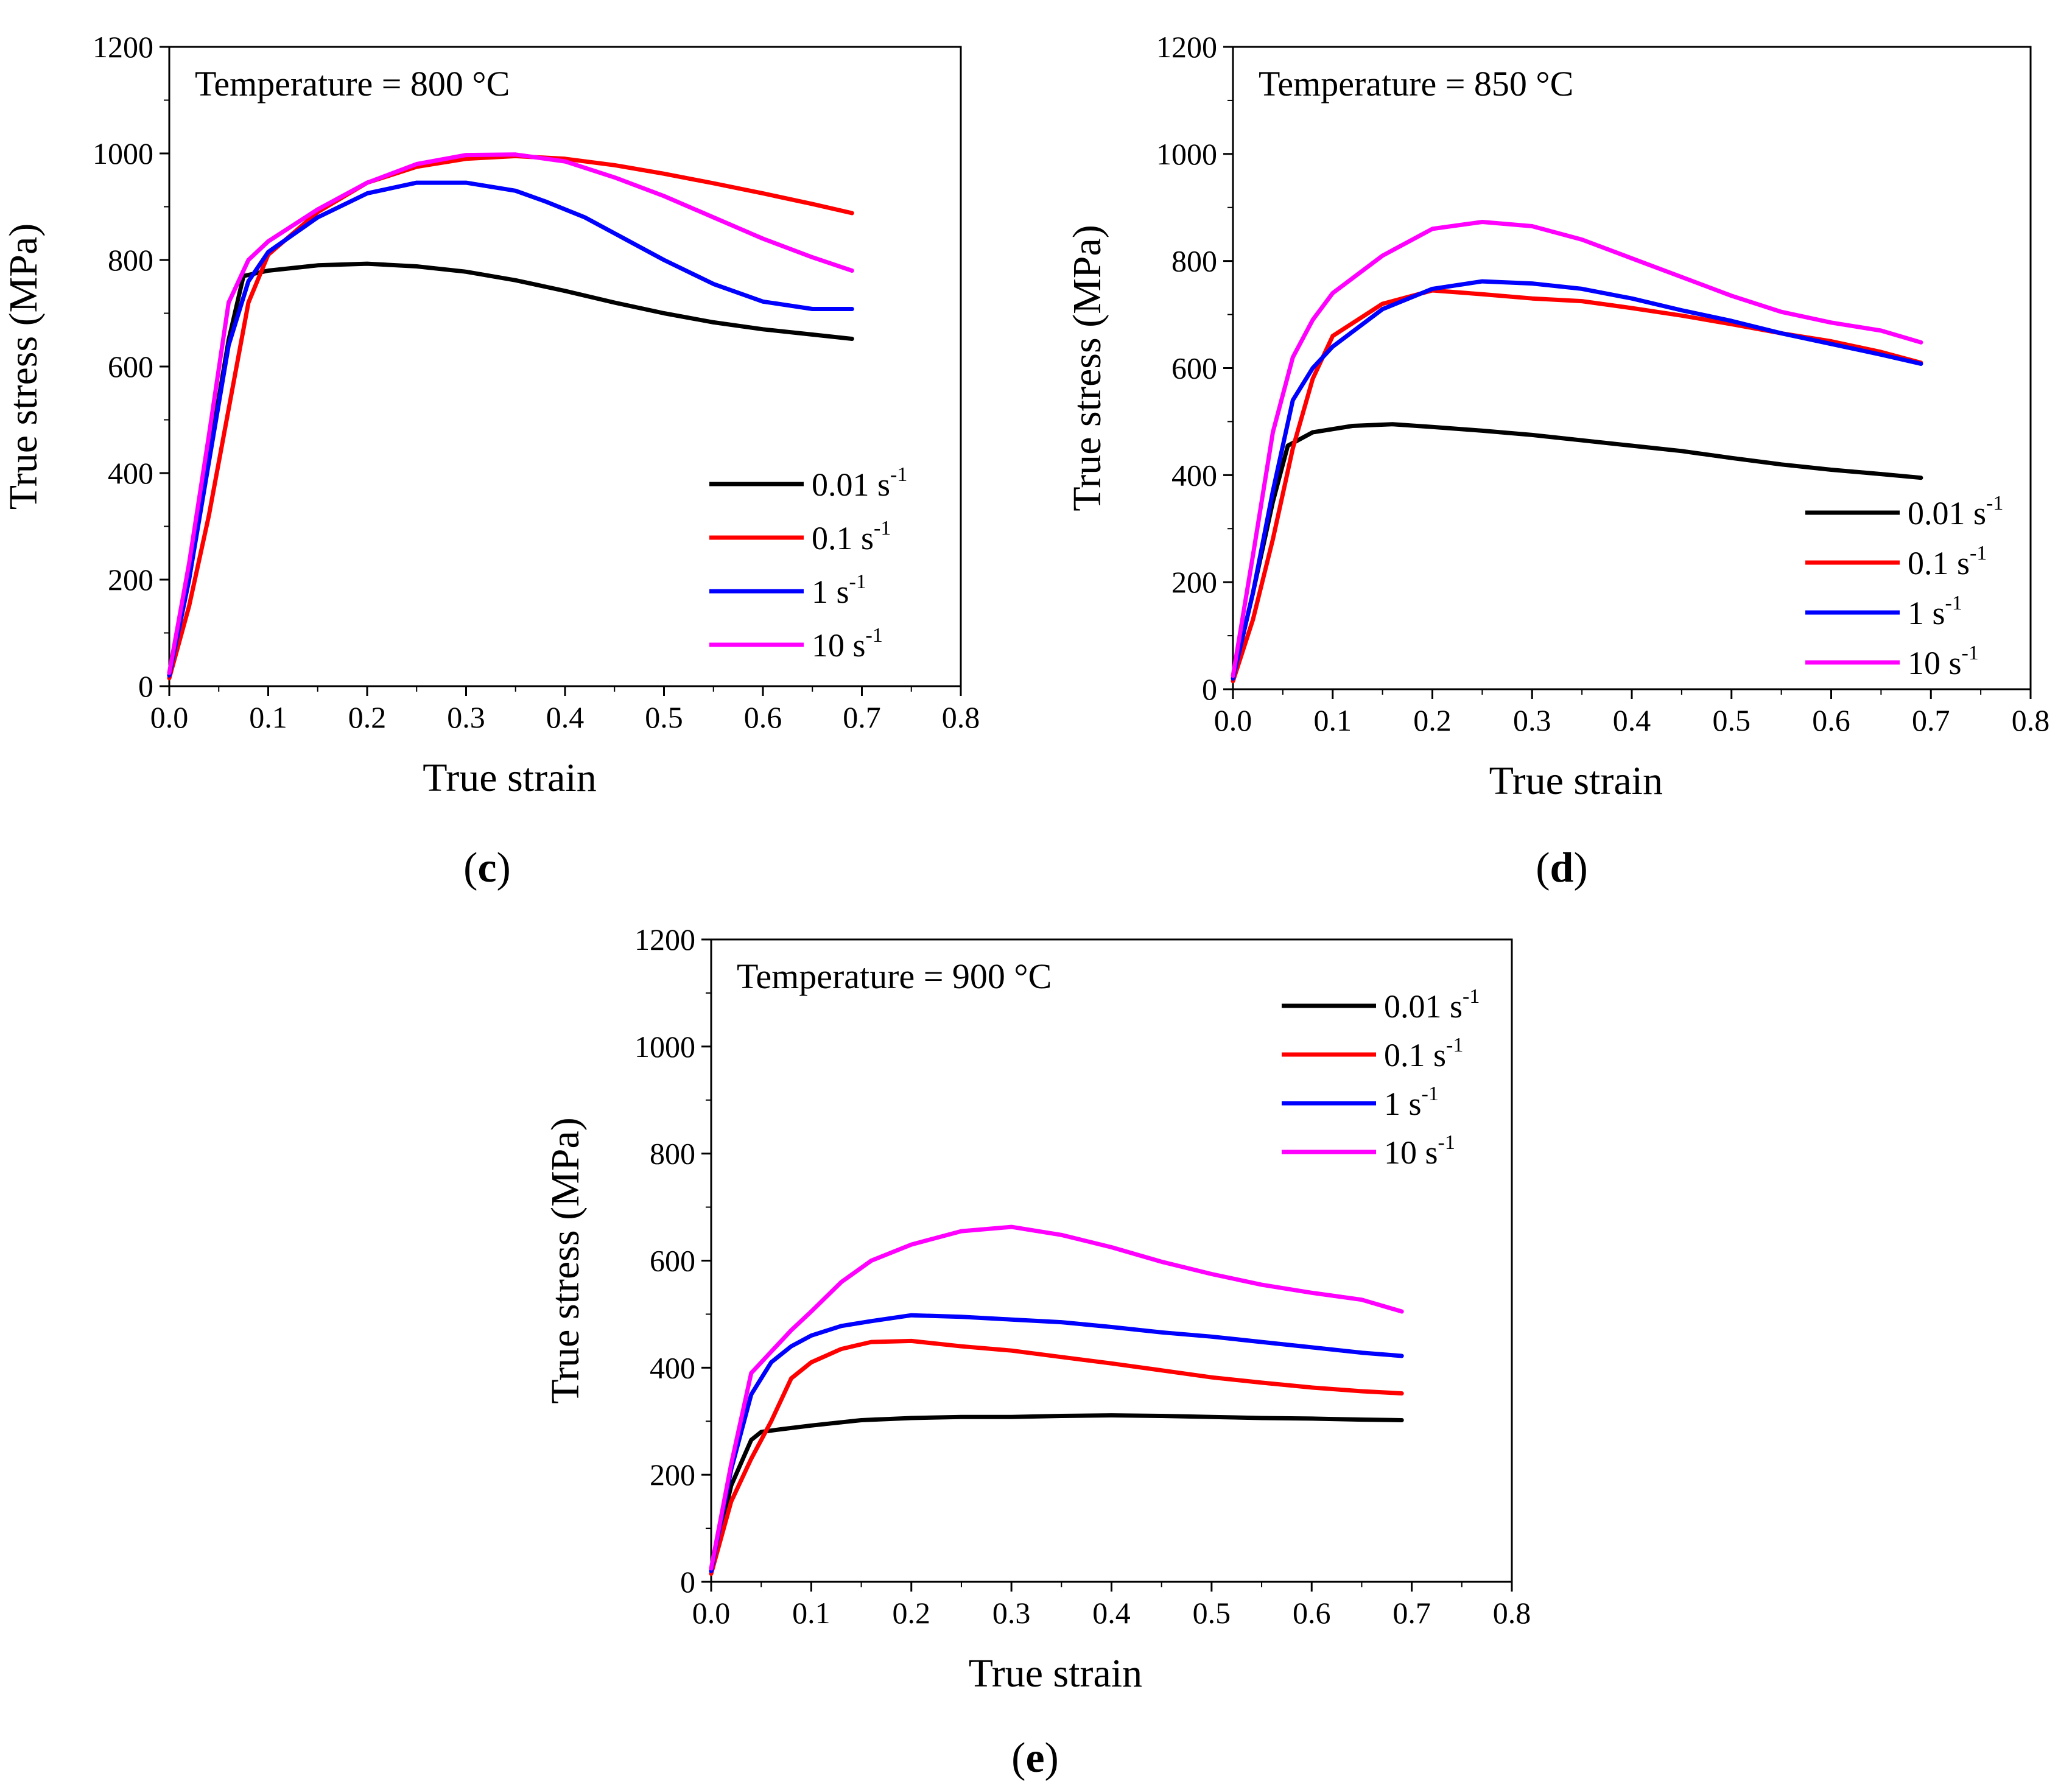  I want to click on temperature-annotation: Temperature = 800 °C, so click(353, 84).